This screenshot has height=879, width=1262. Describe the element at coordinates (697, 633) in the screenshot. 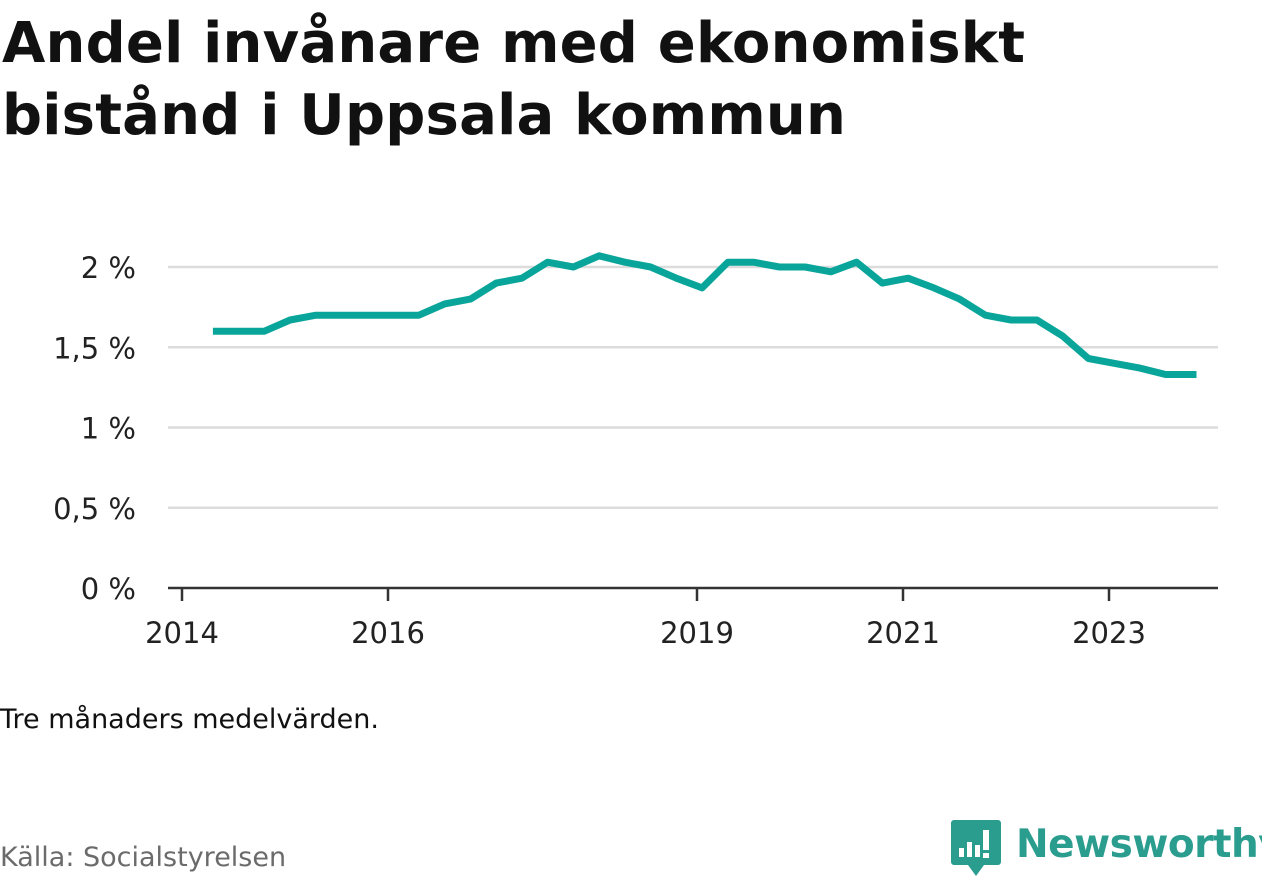

I see `x-tick-label: 2019` at that location.